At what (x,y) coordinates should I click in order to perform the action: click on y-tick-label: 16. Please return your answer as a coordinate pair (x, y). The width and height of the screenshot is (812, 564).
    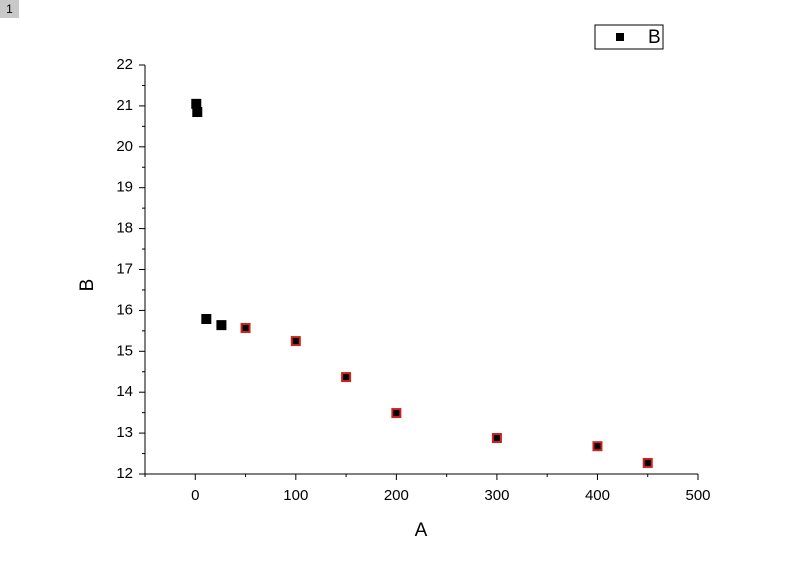
    Looking at the image, I should click on (124, 309).